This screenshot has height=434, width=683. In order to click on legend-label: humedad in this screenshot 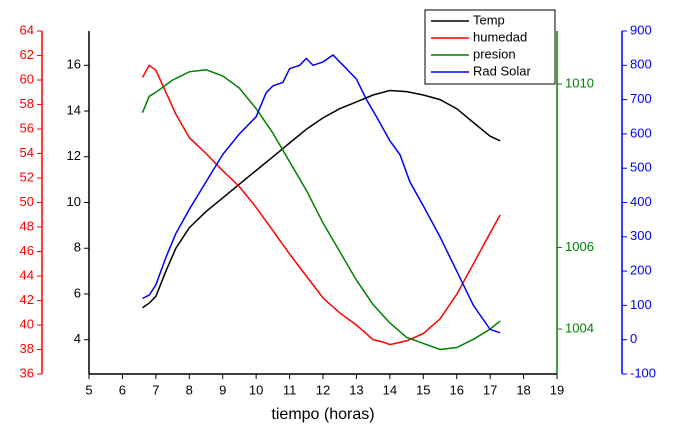, I will do `click(500, 36)`.